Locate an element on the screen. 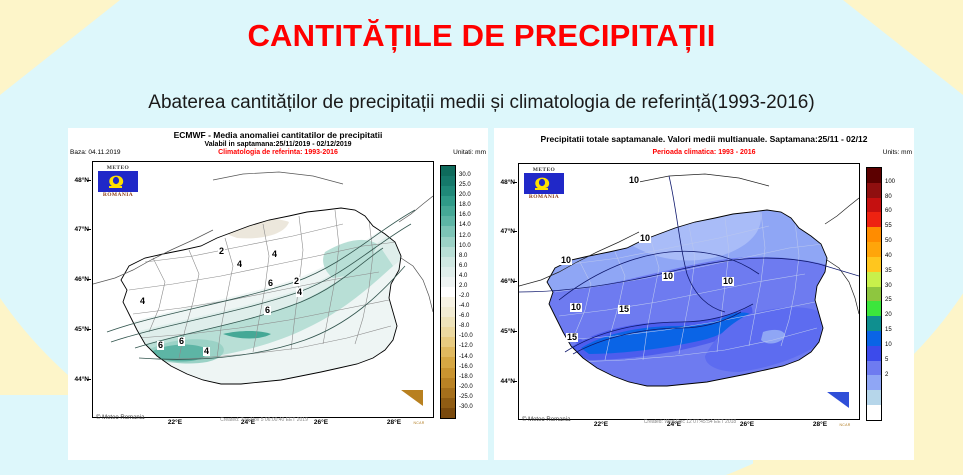 Image resolution: width=963 pixels, height=475 pixels. colorbar-tick-label: 8.0 is located at coordinates (463, 255).